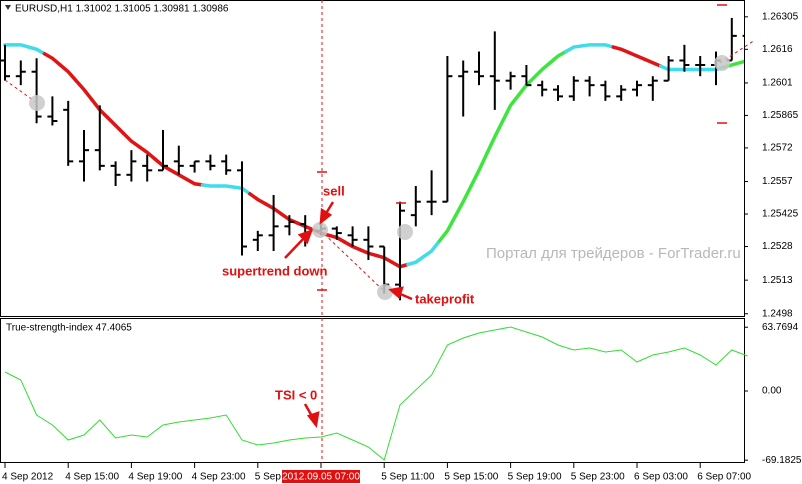 This screenshot has height=484, width=802. What do you see at coordinates (296, 394) in the screenshot?
I see `annotation: TSI < 0` at bounding box center [296, 394].